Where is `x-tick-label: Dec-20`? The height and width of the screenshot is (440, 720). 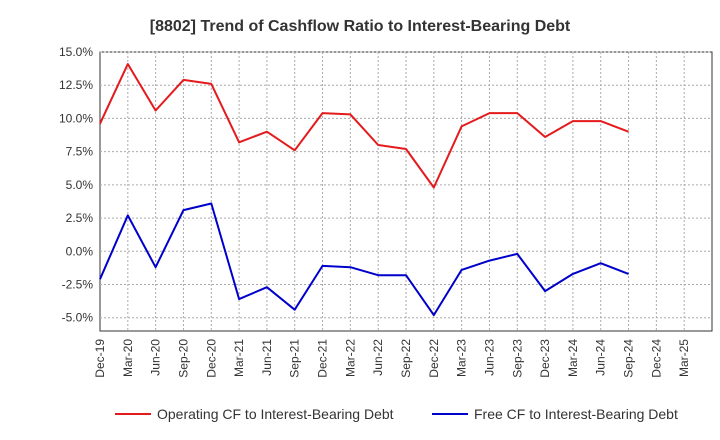 x-tick-label: Dec-20 is located at coordinates (211, 358).